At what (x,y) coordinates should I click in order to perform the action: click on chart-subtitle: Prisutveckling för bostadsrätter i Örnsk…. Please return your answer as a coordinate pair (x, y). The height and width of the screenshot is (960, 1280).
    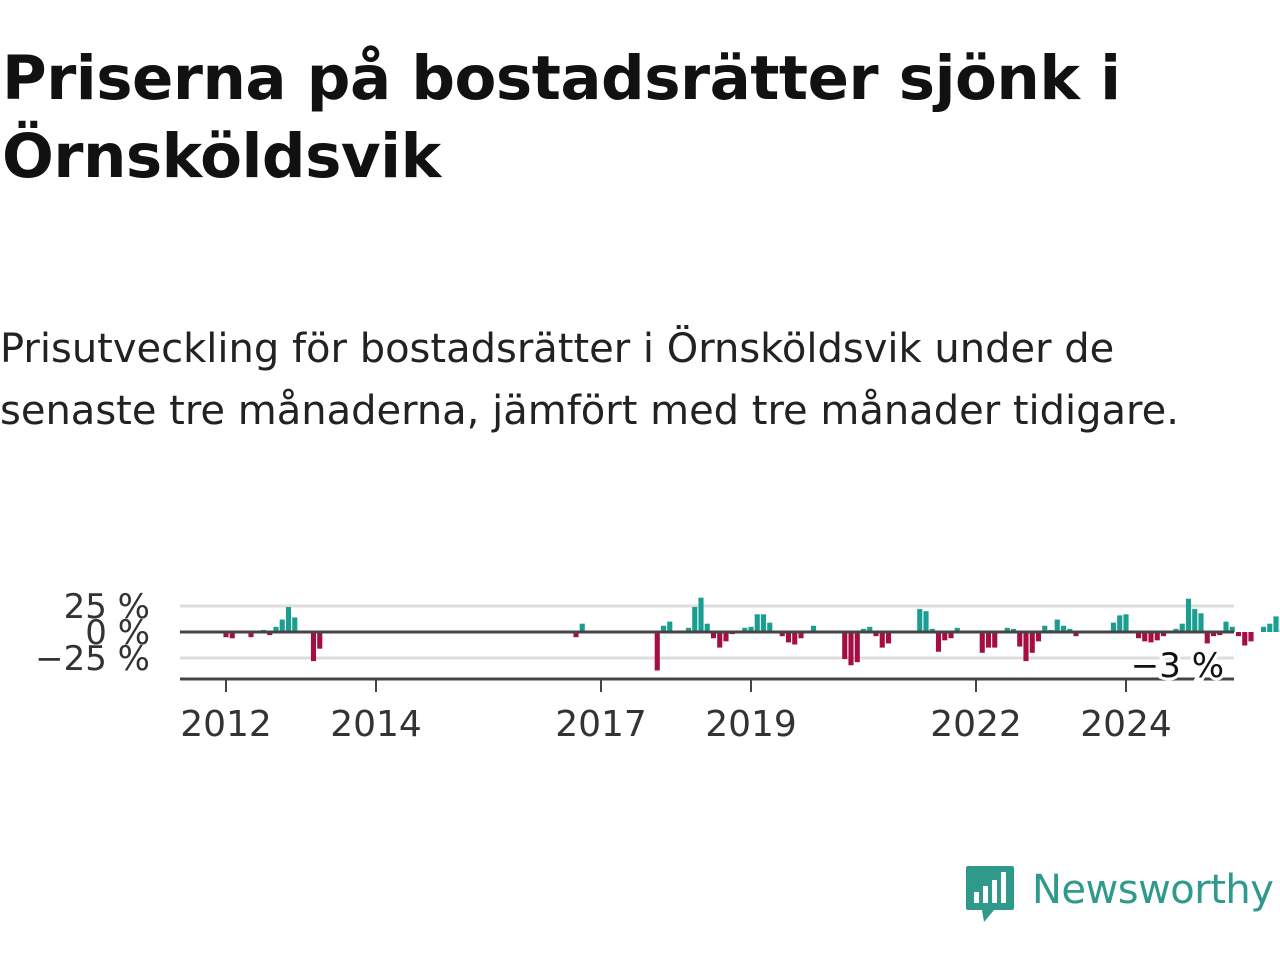
    Looking at the image, I should click on (589, 380).